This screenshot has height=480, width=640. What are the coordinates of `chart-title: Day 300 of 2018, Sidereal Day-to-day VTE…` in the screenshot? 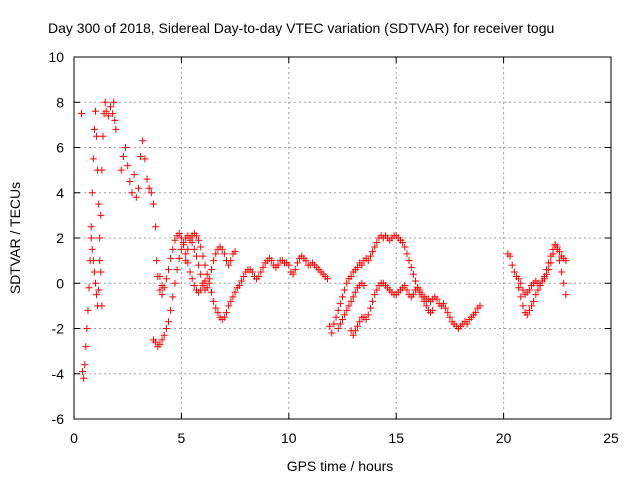 It's located at (301, 28).